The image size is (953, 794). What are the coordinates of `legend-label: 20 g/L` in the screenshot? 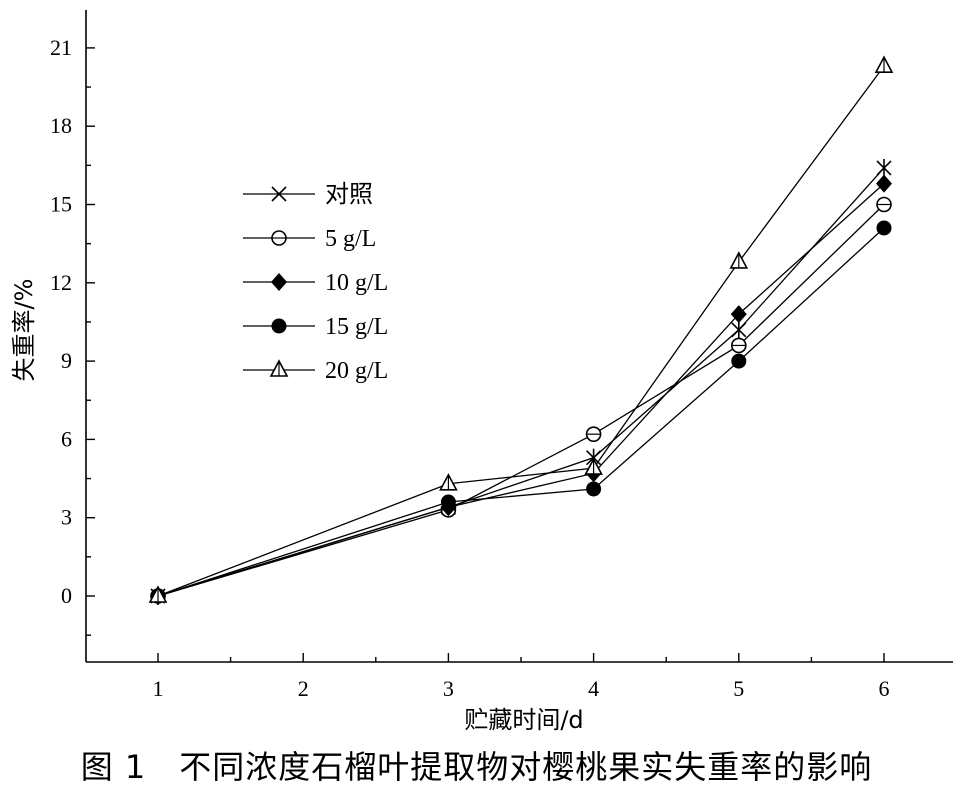 It's located at (356, 371).